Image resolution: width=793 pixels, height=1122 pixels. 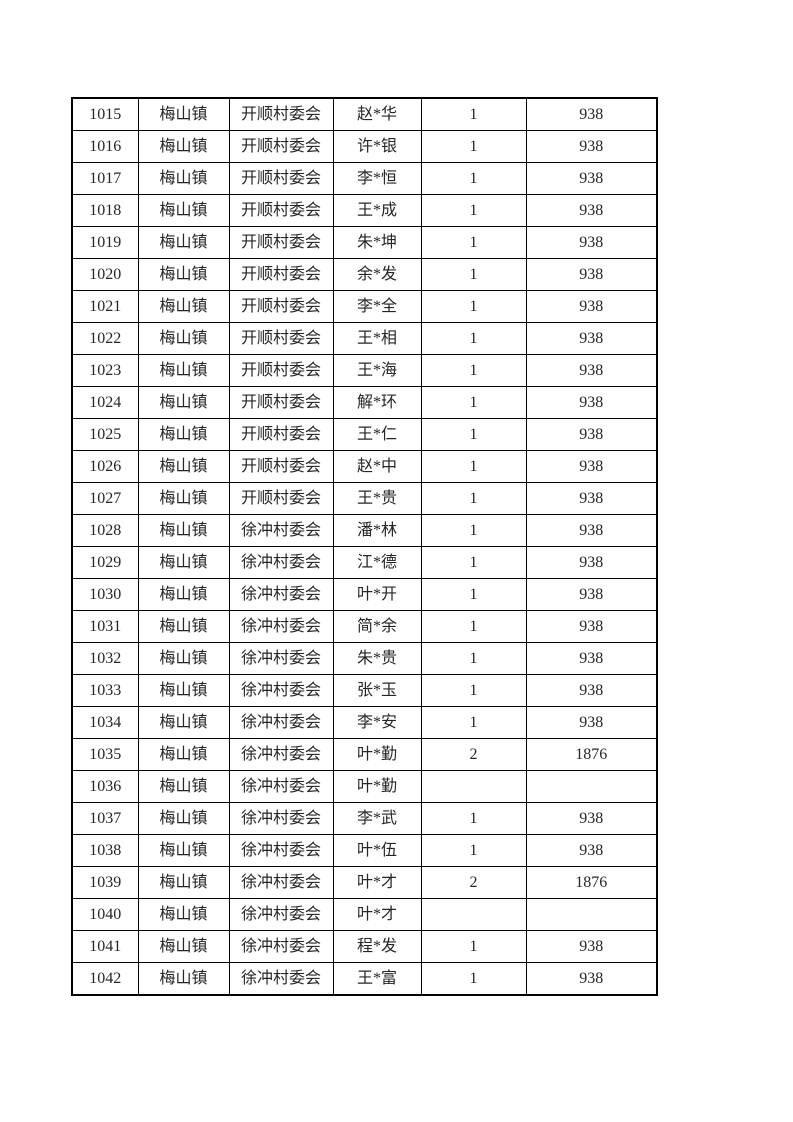 What do you see at coordinates (105, 114) in the screenshot?
I see `cell-serial-number: 1015` at bounding box center [105, 114].